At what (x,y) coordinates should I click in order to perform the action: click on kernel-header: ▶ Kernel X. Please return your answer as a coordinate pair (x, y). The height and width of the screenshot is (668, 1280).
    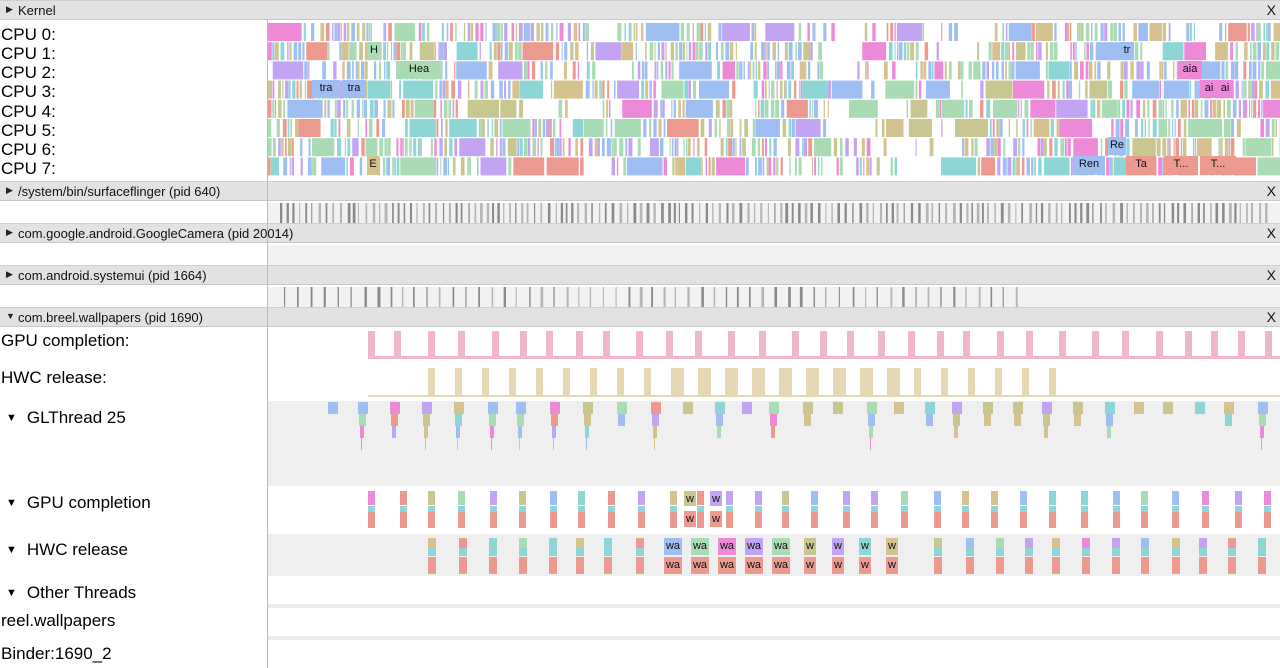
    Looking at the image, I should click on (640, 10).